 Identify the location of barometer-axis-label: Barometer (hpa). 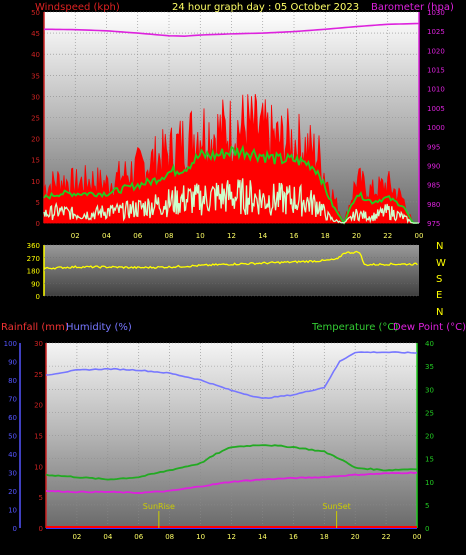
(412, 7).